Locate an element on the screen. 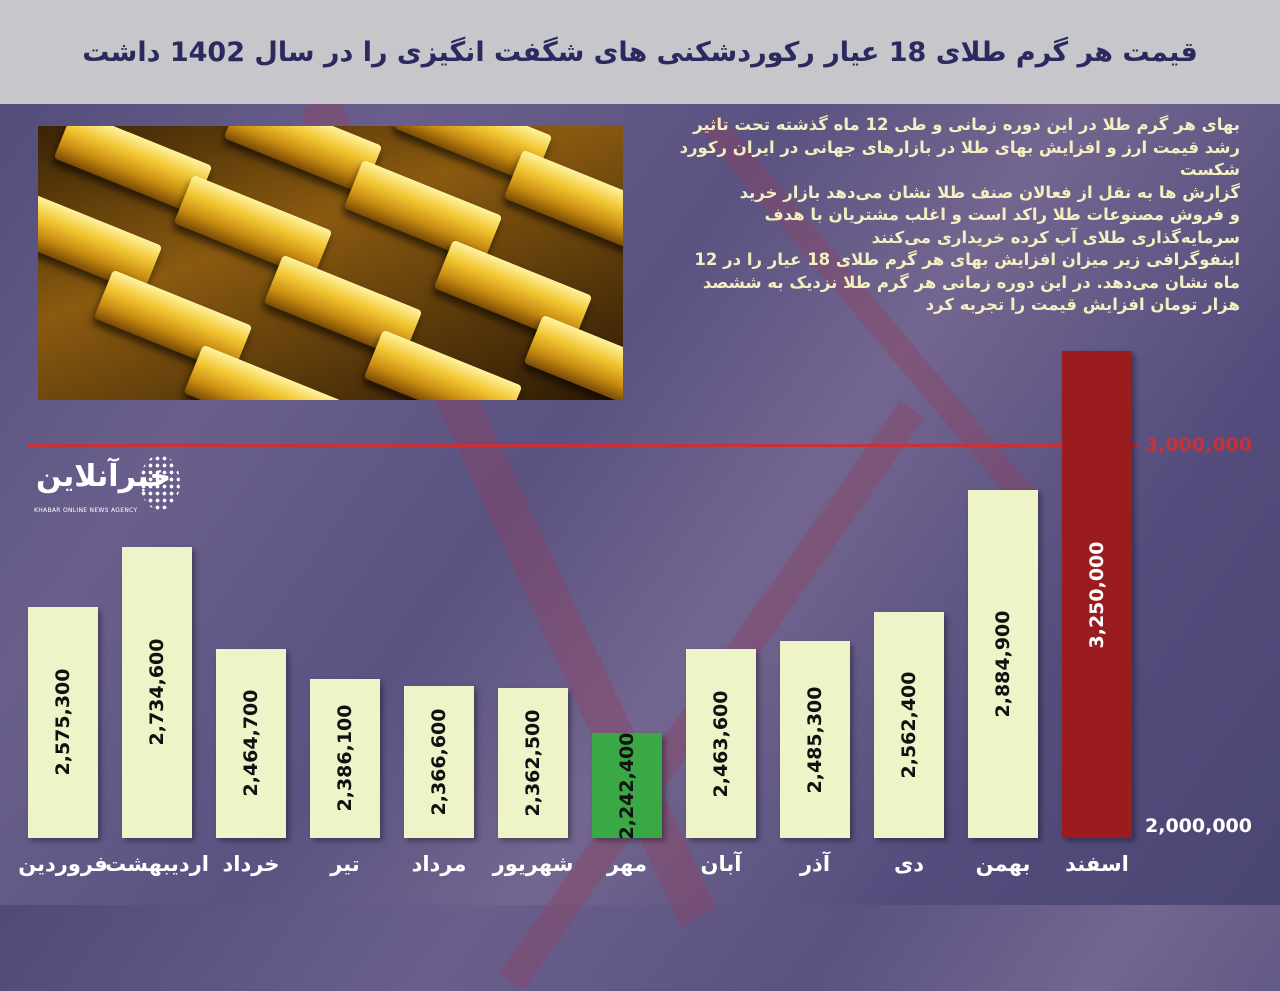 The width and height of the screenshot is (1280, 991). bar-6: 2,242,400 is located at coordinates (627, 786).